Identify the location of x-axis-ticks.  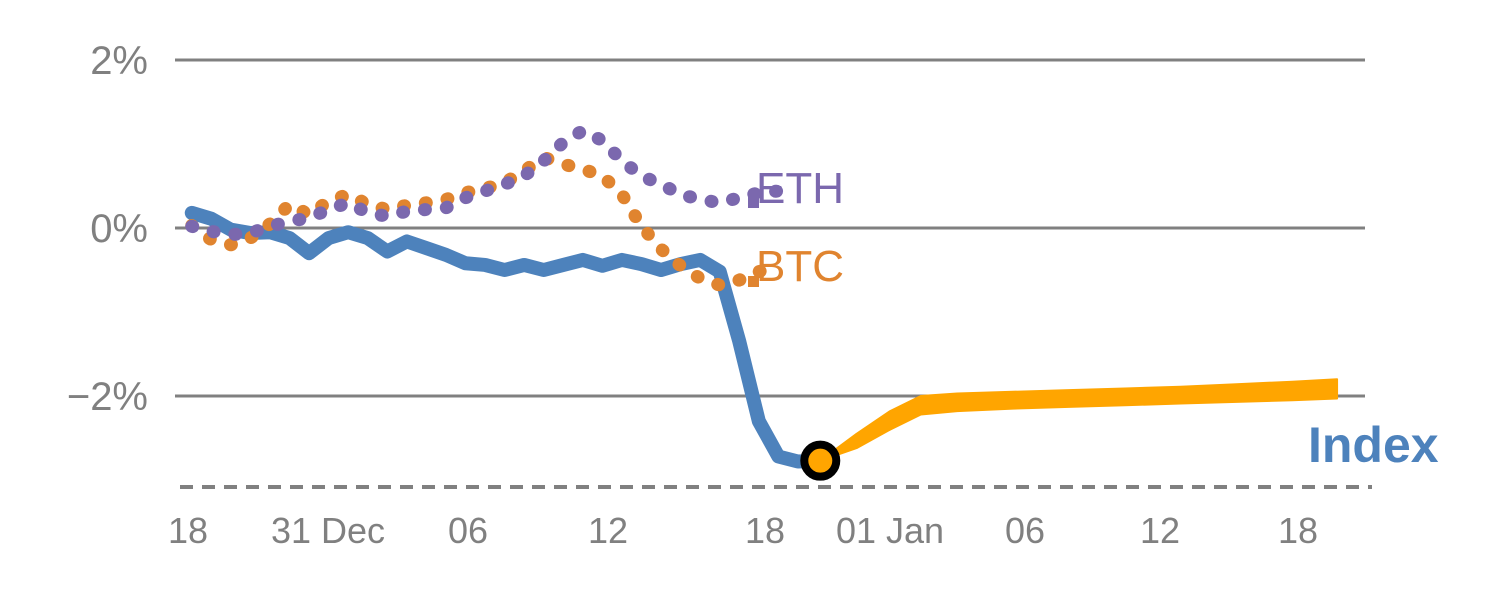
(743, 496).